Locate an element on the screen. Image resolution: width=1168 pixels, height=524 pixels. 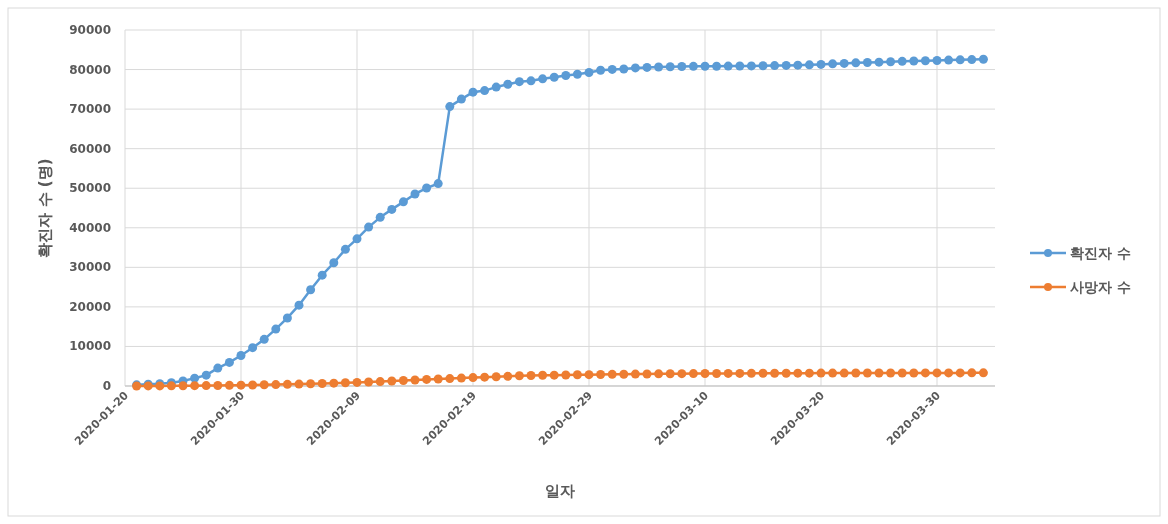
y-tick-label: 40000 is located at coordinates (90, 227).